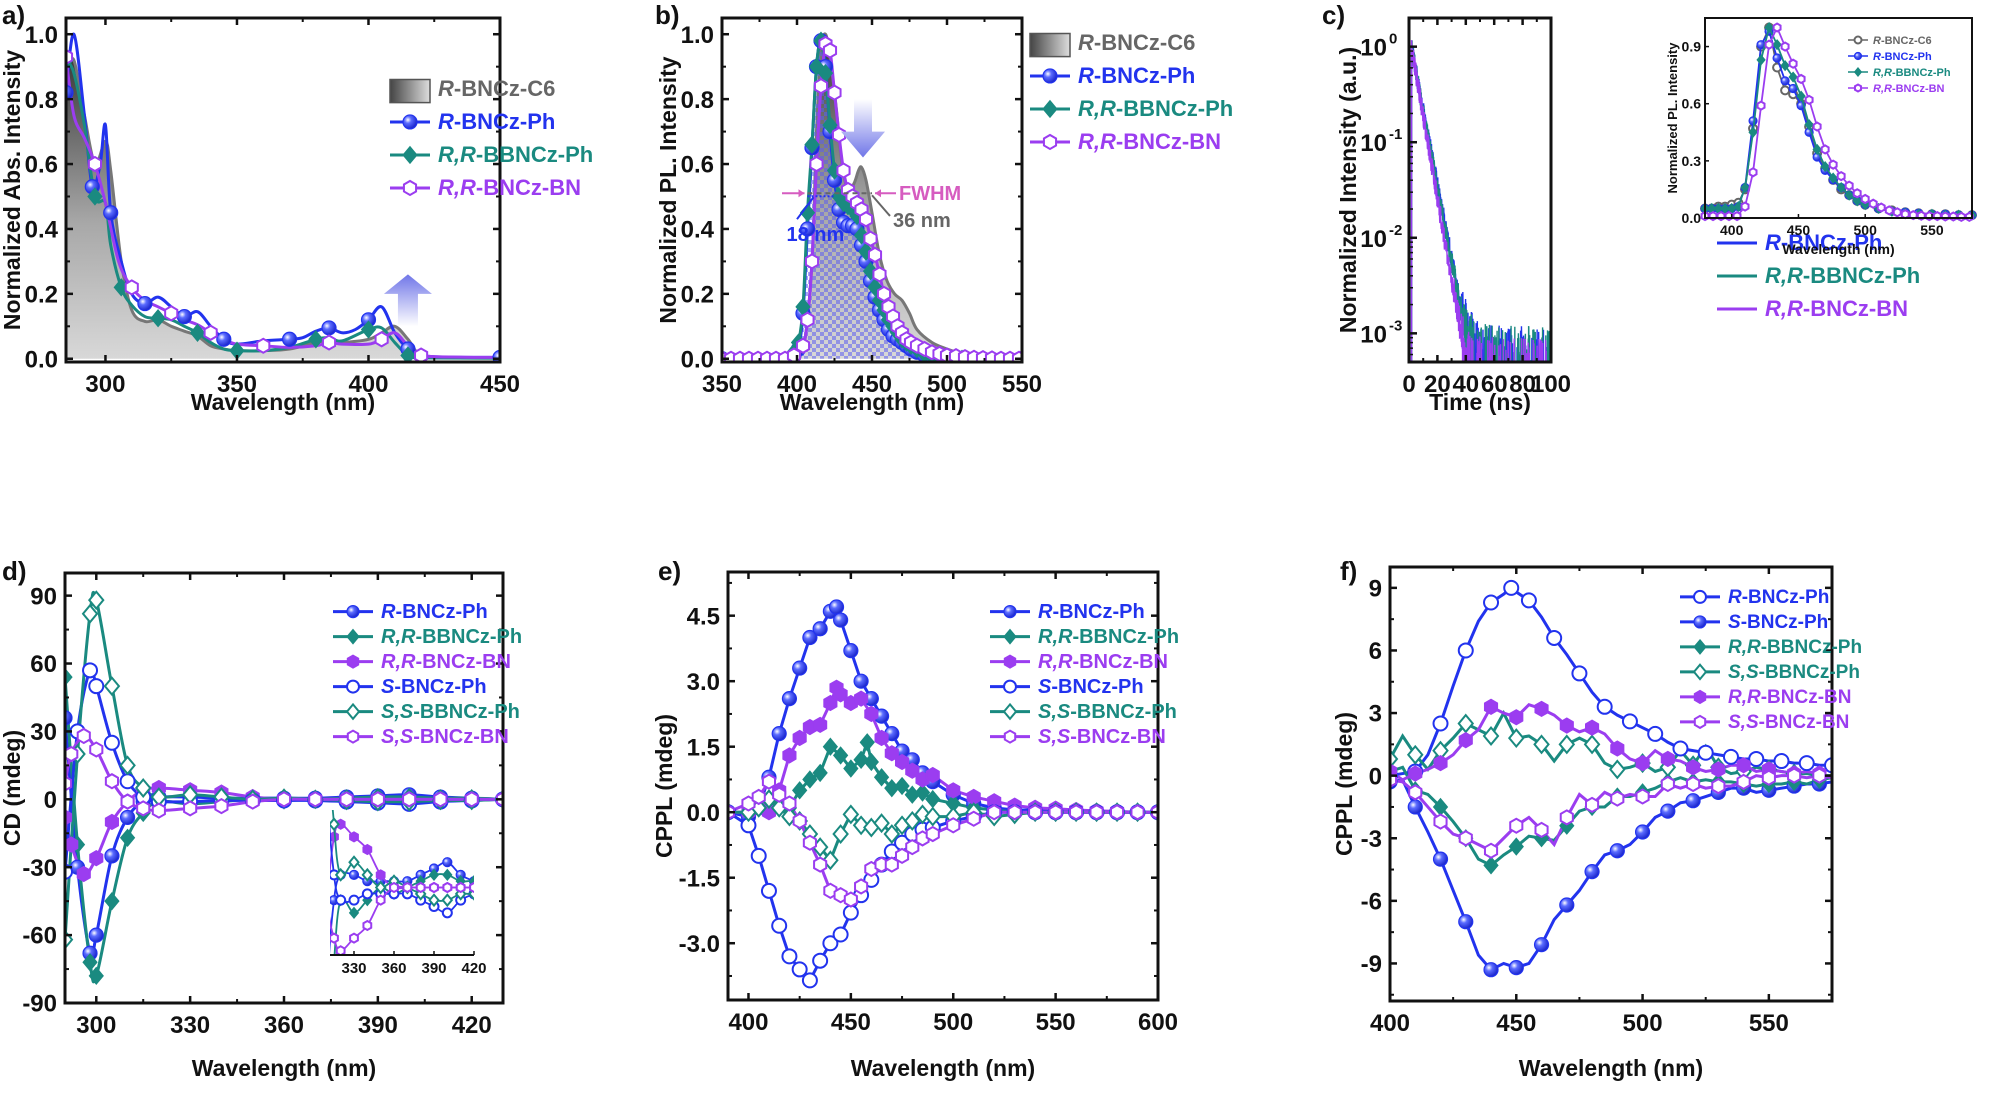  I want to click on inset-y-tick-label: 0.9, so click(1692, 47).